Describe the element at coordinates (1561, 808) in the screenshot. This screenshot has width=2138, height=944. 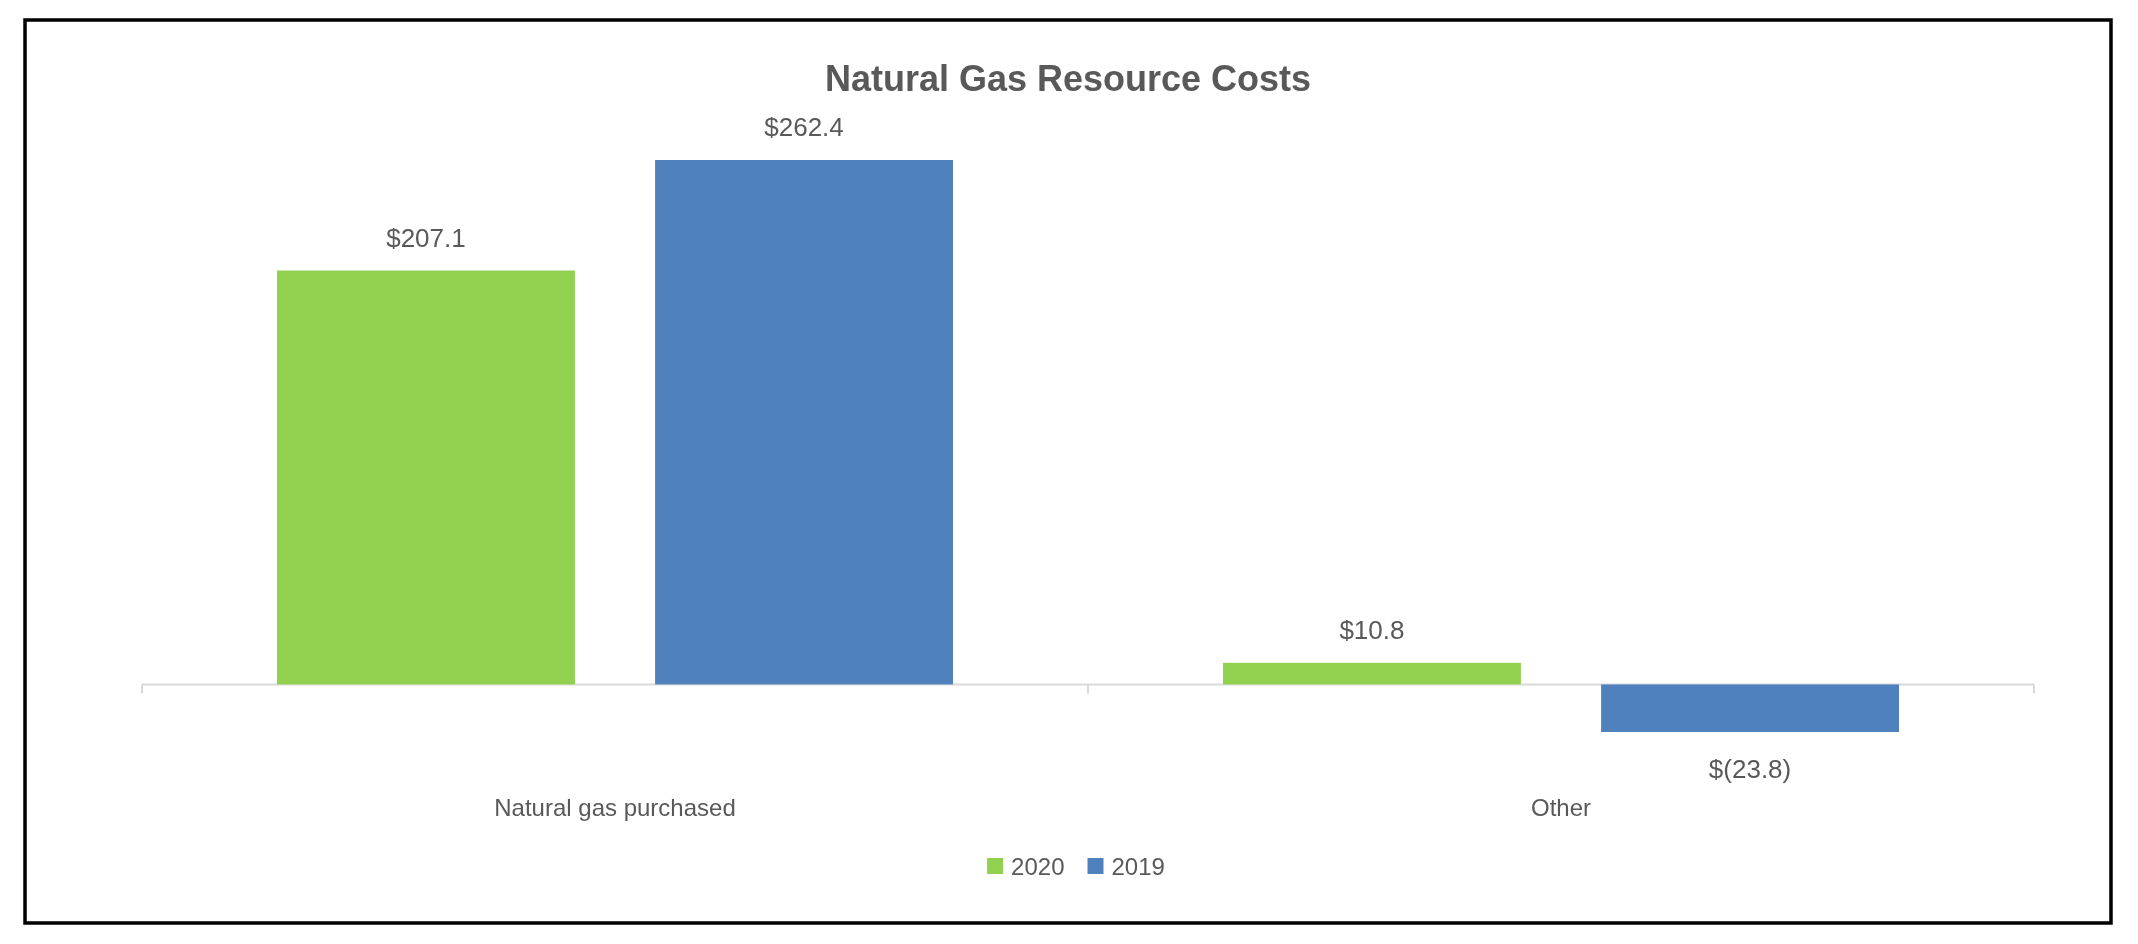
I see `x-tick-label: Other` at that location.